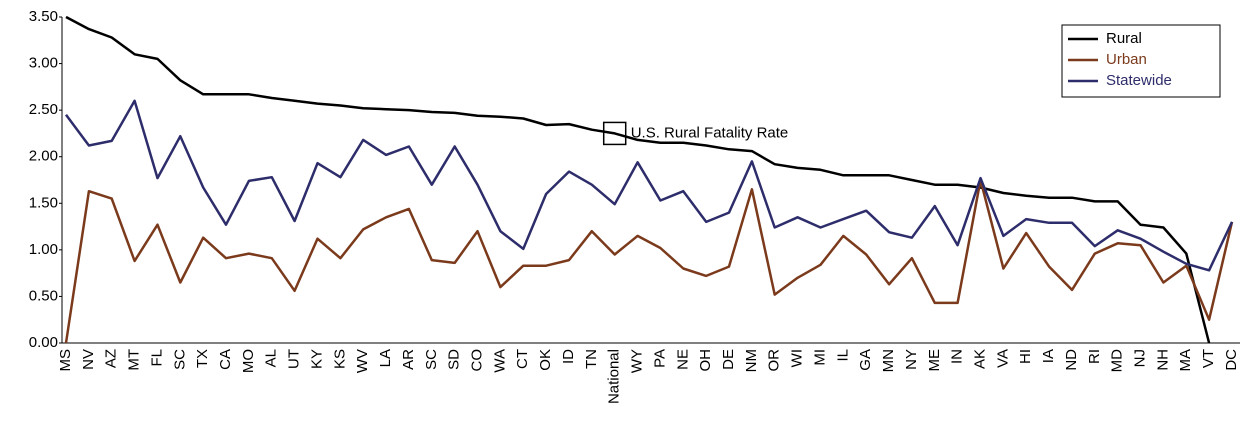 This screenshot has width=1251, height=440. What do you see at coordinates (294, 359) in the screenshot?
I see `x-tick-label: UT` at bounding box center [294, 359].